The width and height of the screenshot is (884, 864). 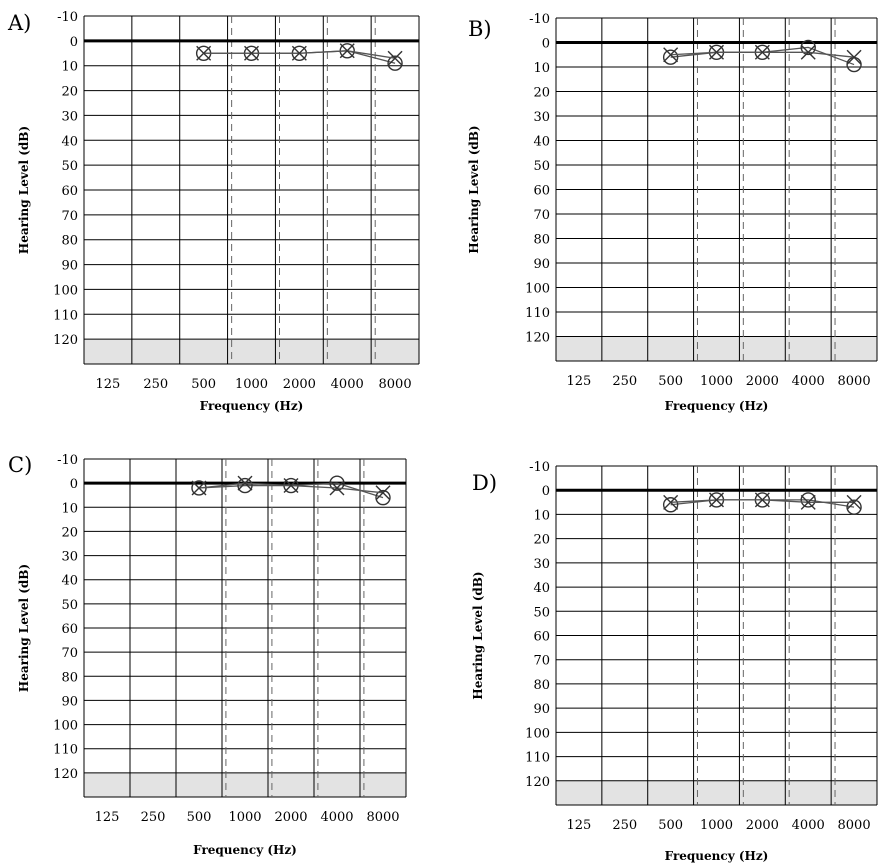 What do you see at coordinates (480, 29) in the screenshot?
I see `panel-label: B)` at bounding box center [480, 29].